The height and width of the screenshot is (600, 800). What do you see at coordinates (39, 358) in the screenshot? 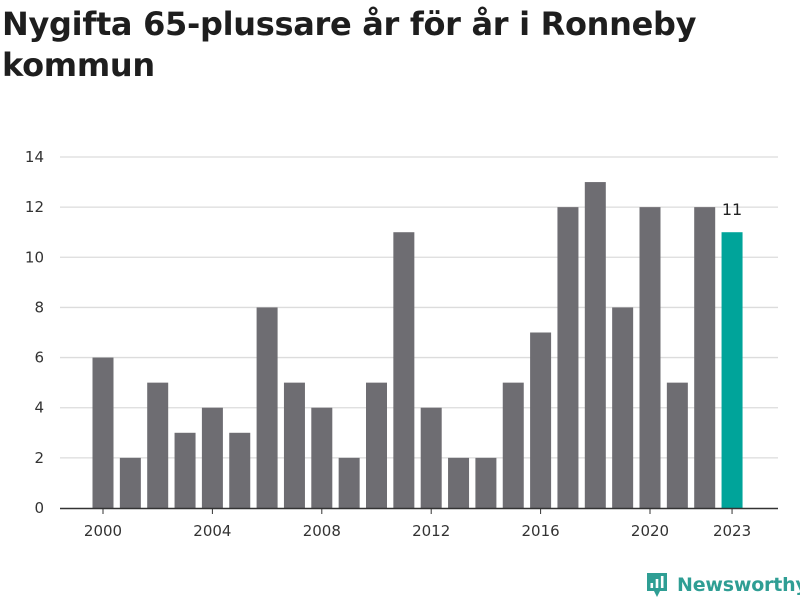
I see `y-tick-6: 6` at bounding box center [39, 358].